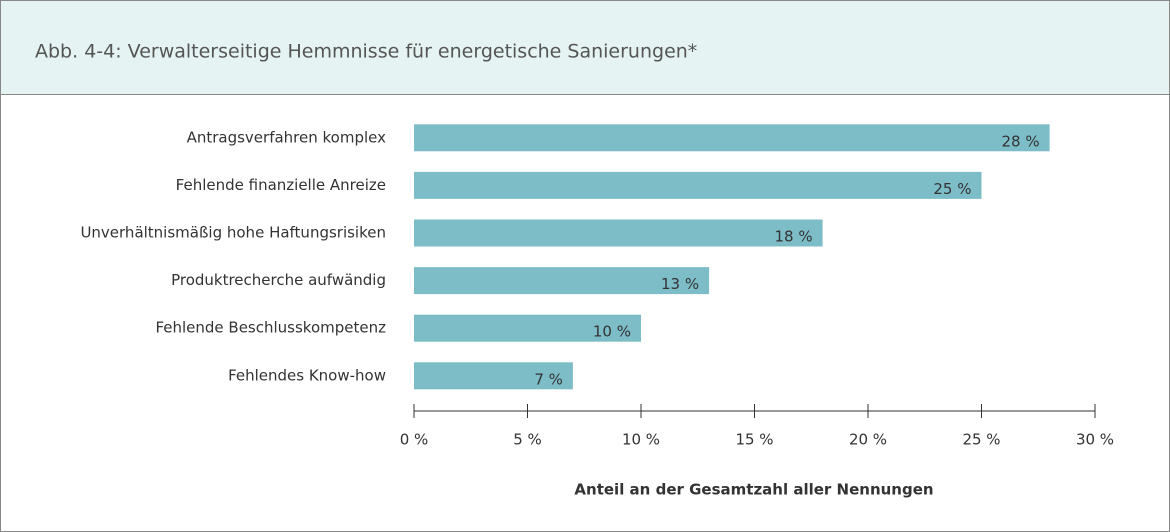  I want to click on value-label: 7 %, so click(548, 379).